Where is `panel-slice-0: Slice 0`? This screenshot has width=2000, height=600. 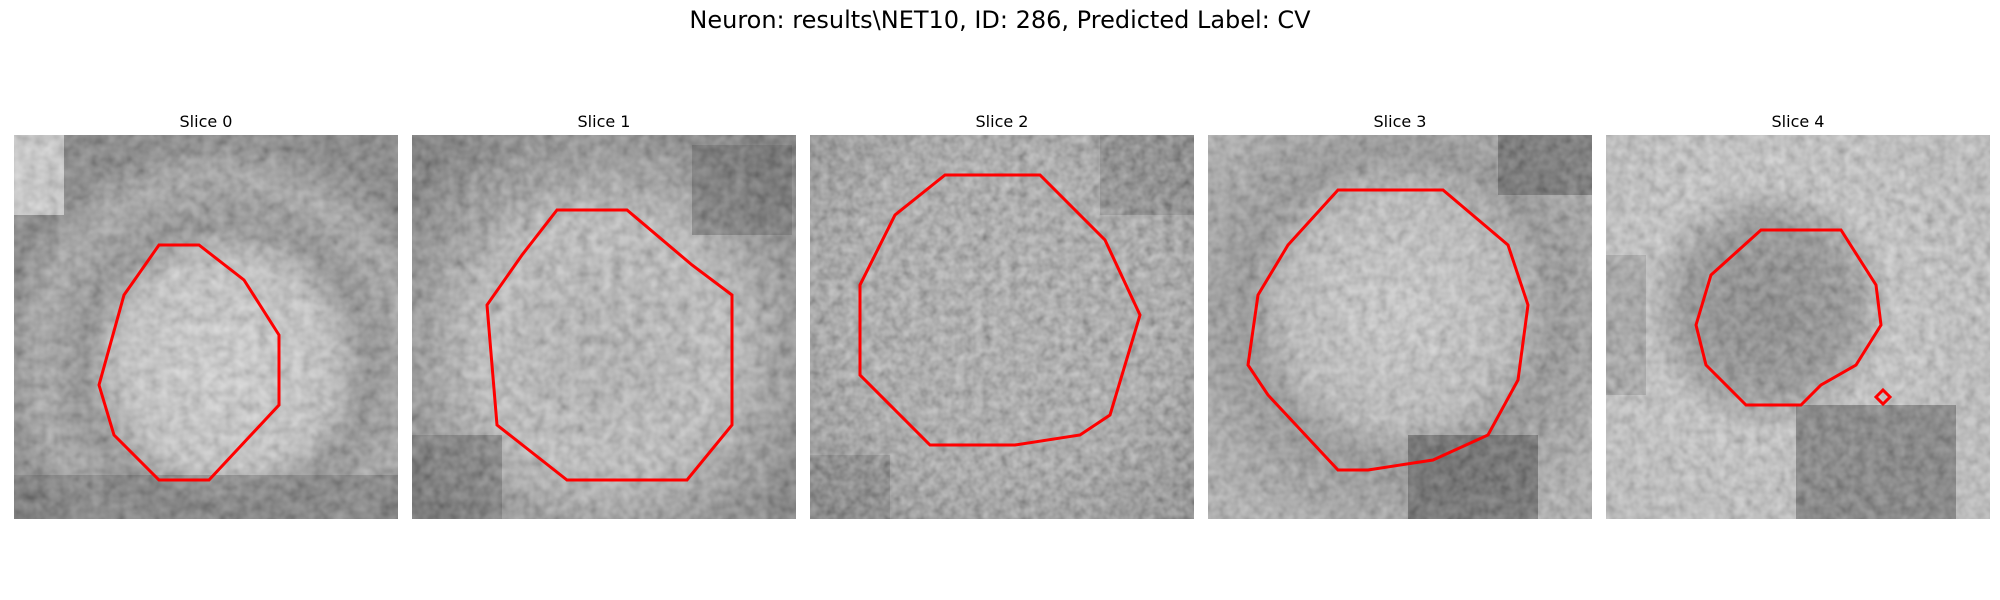 panel-slice-0: Slice 0 is located at coordinates (206, 314).